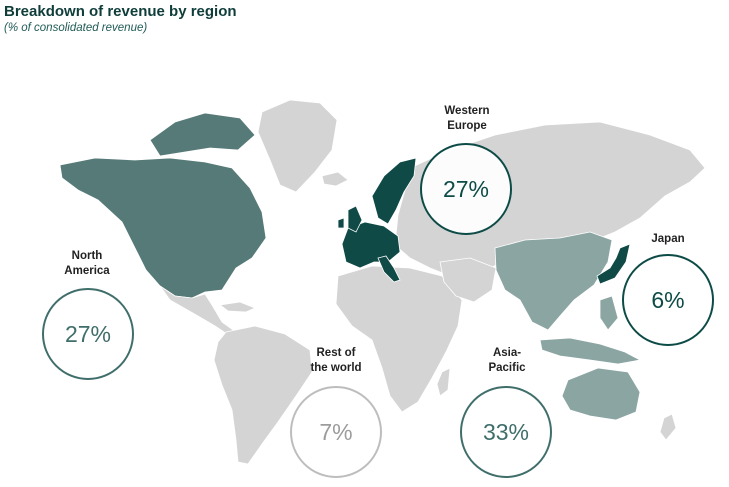 Image resolution: width=729 pixels, height=487 pixels. Describe the element at coordinates (87, 256) in the screenshot. I see `label-north-america-line1: North` at that location.